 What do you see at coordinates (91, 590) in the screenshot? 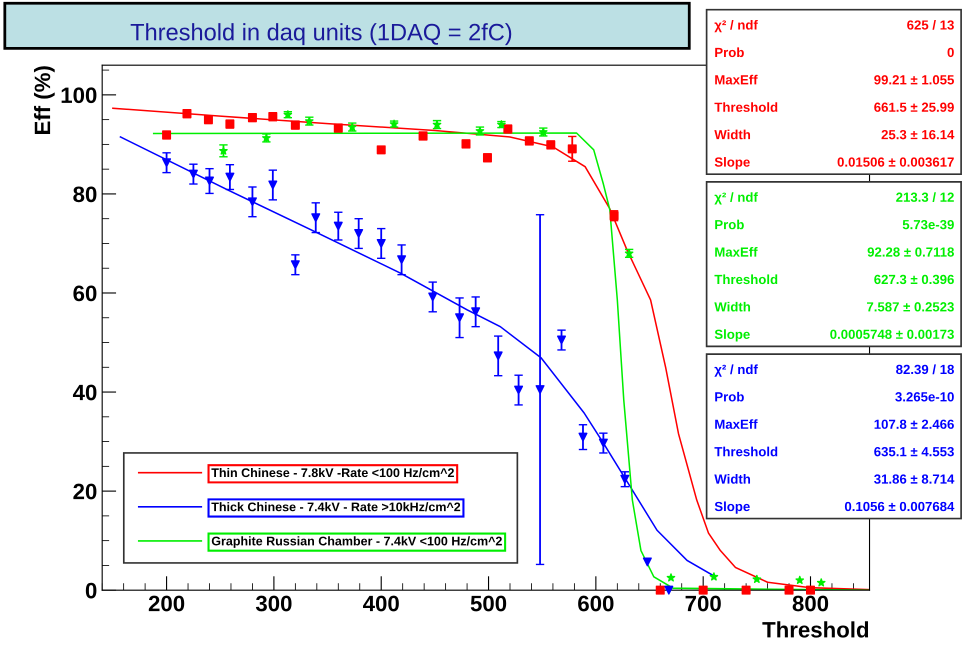
I see `y-tick-label: 0` at bounding box center [91, 590].